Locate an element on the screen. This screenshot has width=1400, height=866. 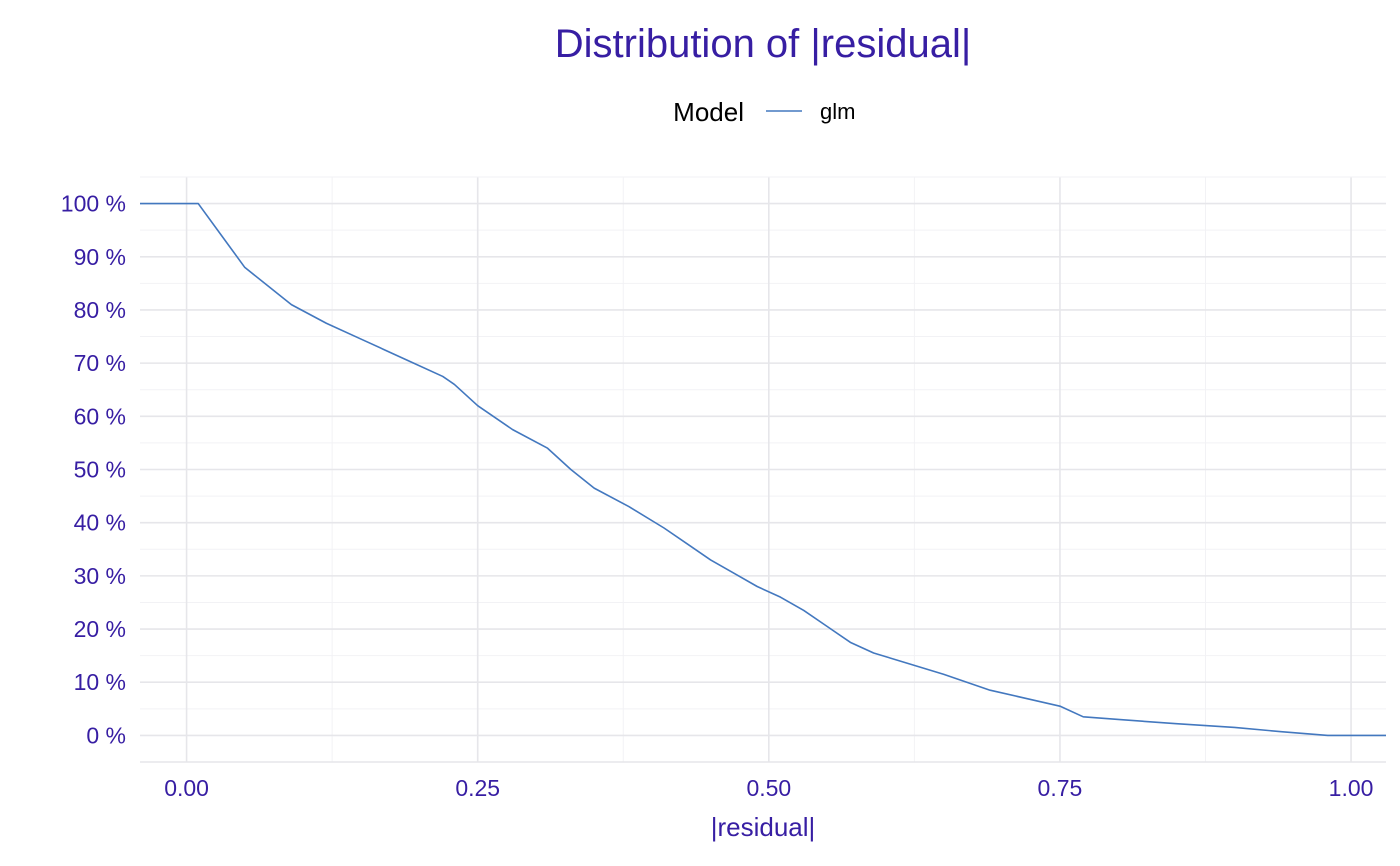
y-tick-label: 90 % is located at coordinates (100, 257).